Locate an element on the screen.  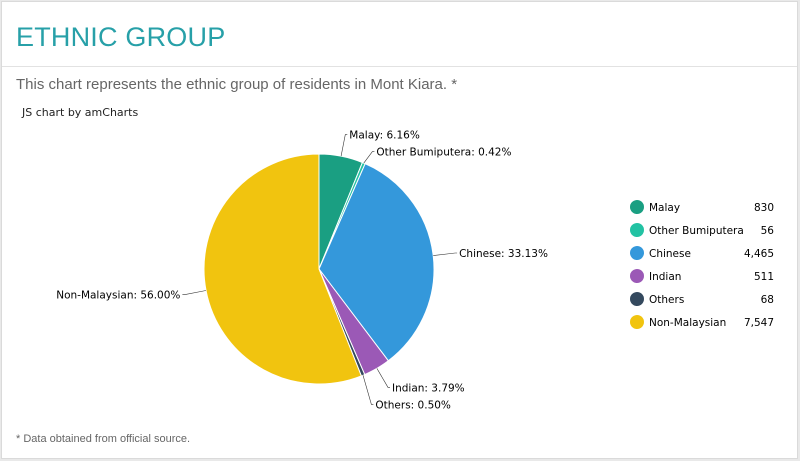
slice-label-others: Others: 0.50% is located at coordinates (413, 405).